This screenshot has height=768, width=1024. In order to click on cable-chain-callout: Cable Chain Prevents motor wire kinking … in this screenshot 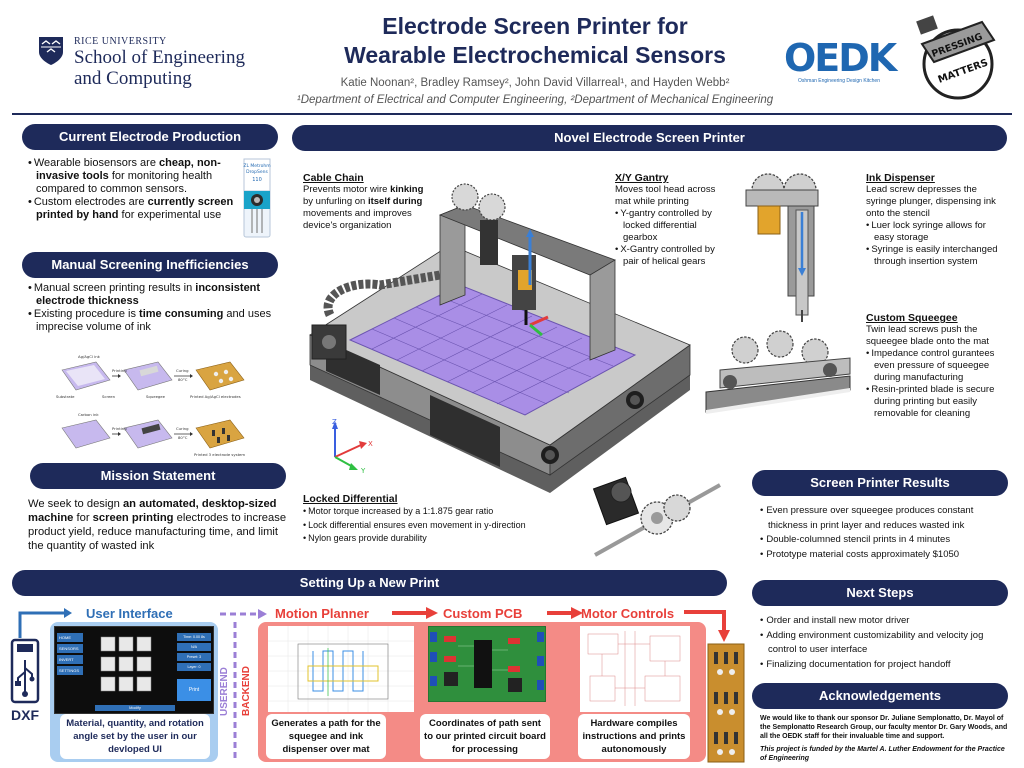, I will do `click(368, 202)`.